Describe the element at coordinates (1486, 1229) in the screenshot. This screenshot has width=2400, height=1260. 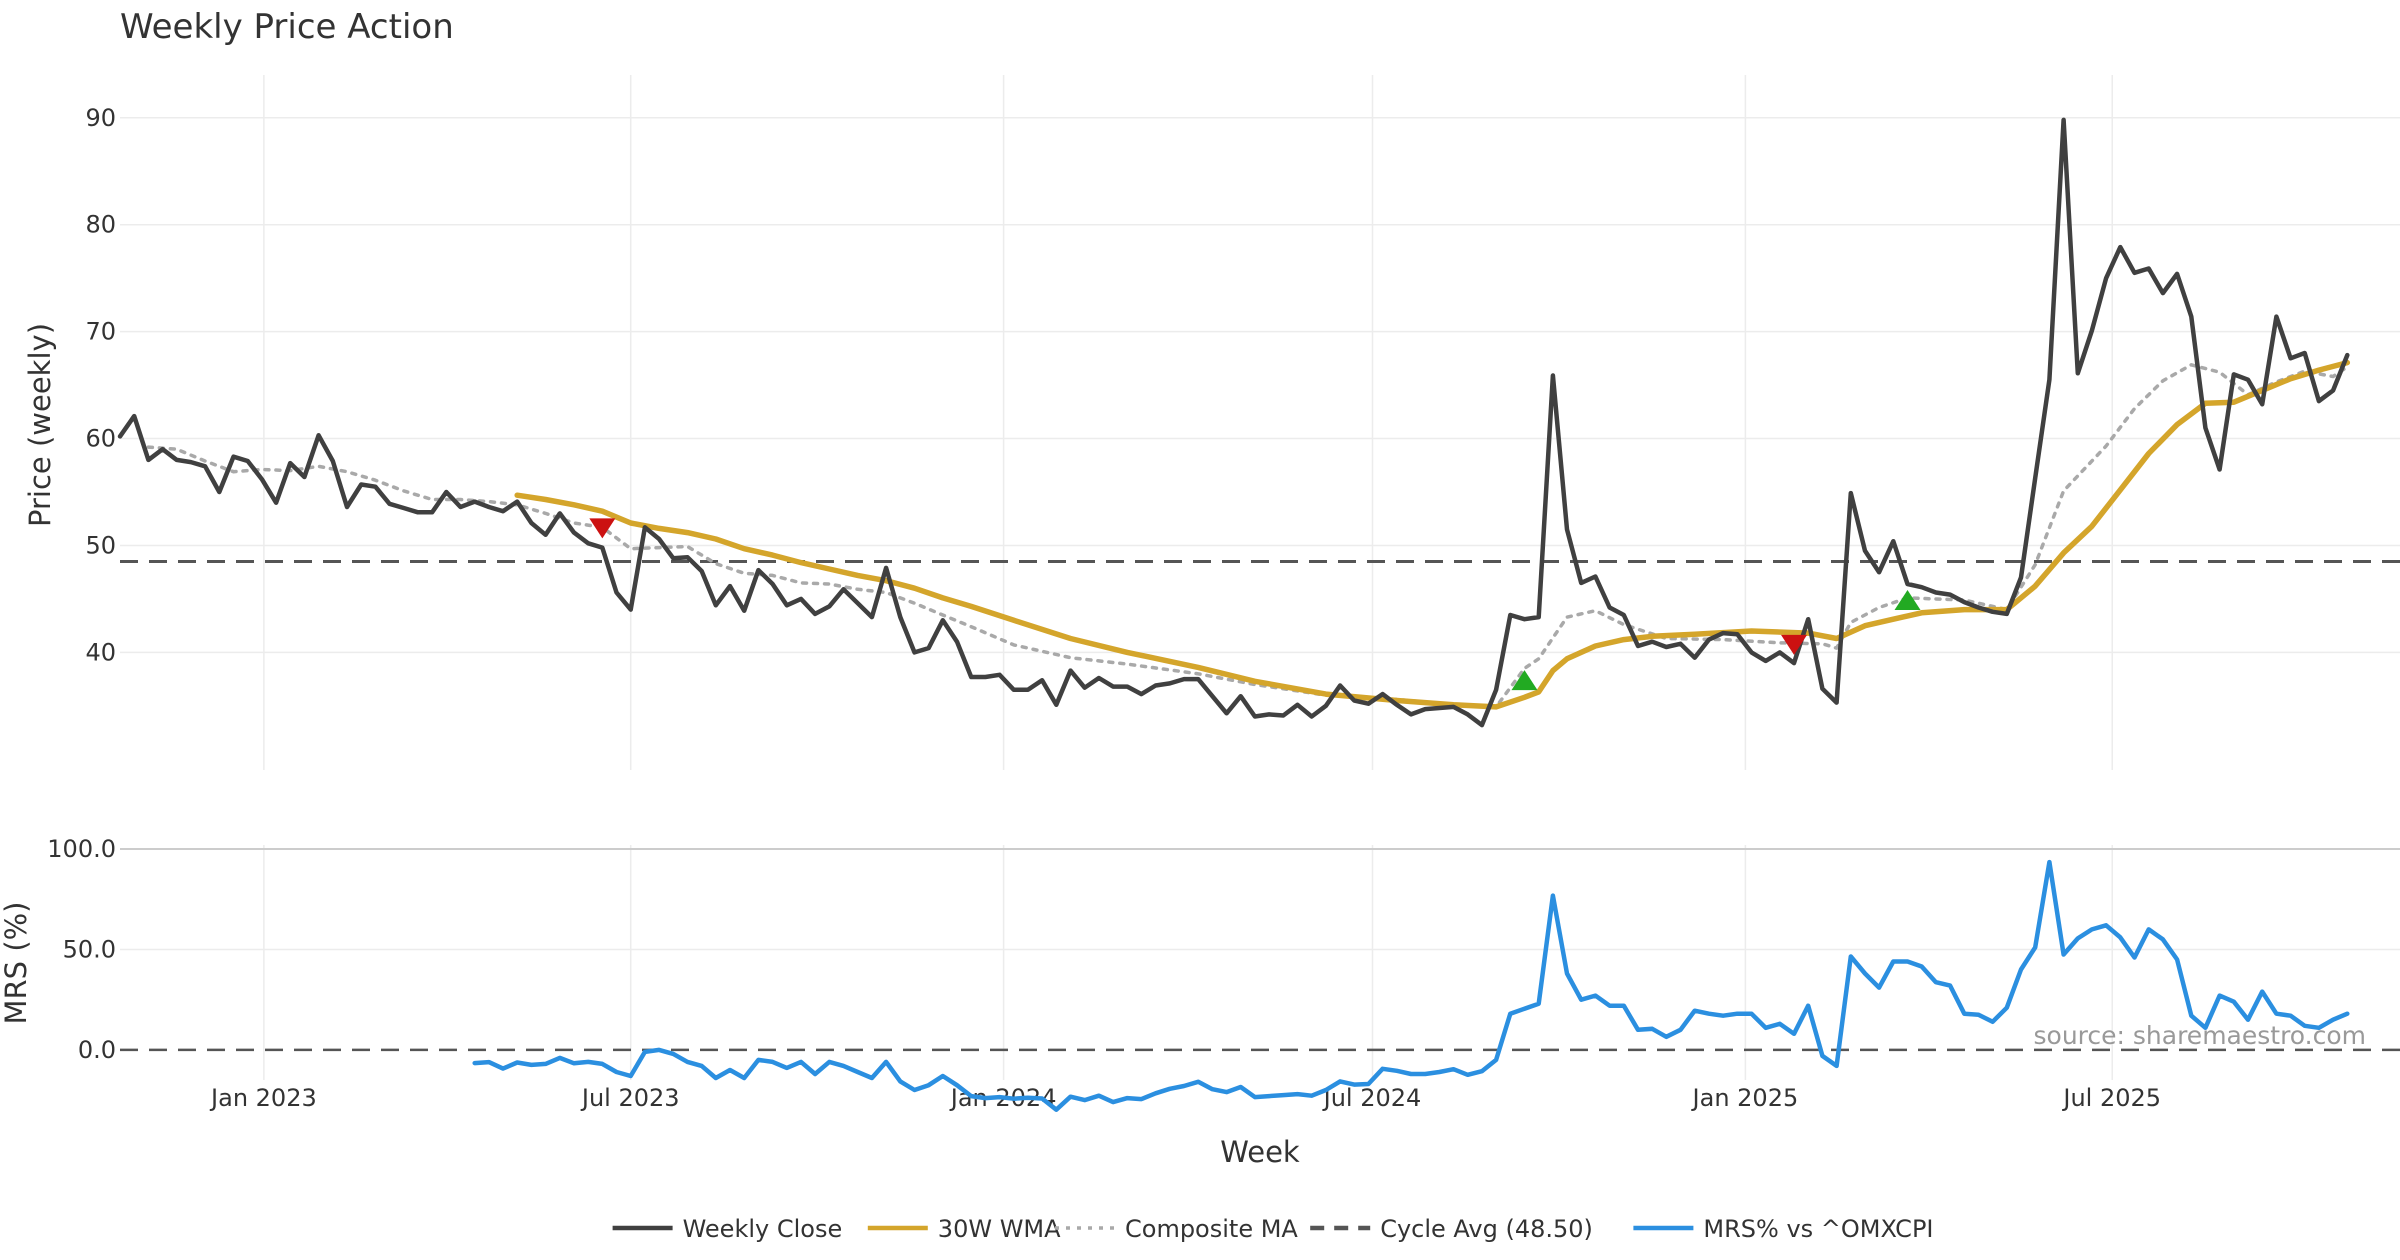
I see `legend-label: Cycle Avg (48.50)` at that location.